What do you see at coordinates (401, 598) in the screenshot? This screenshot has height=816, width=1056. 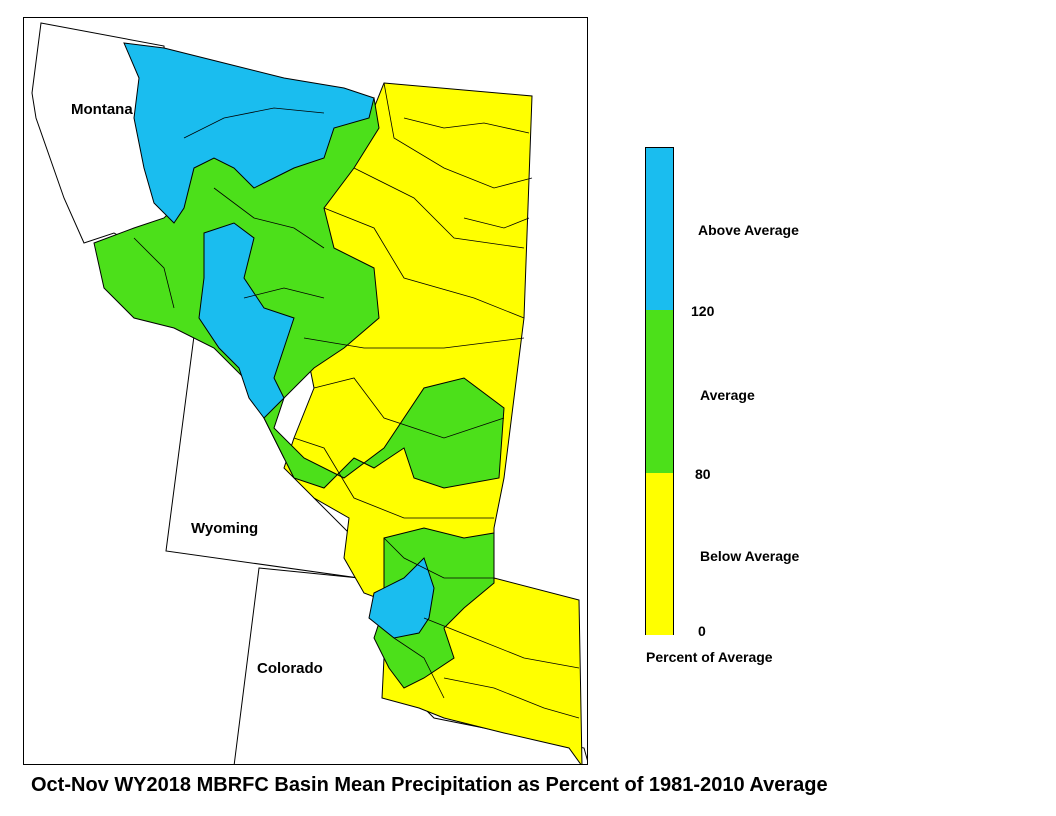 I see `above-average-region-south` at bounding box center [401, 598].